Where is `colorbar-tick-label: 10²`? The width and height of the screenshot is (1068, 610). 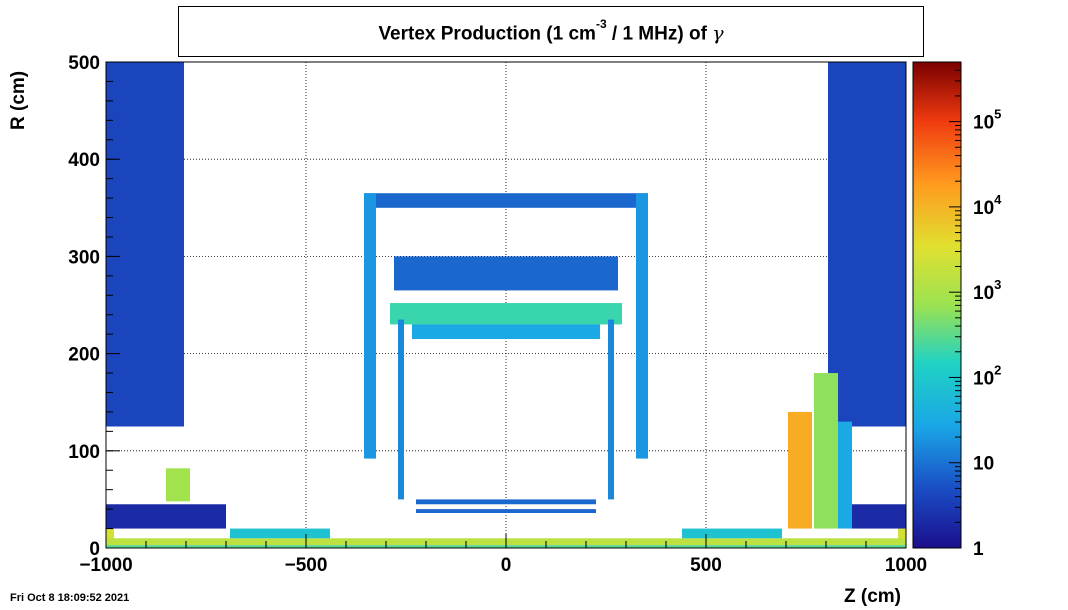 colorbar-tick-label: 10² is located at coordinates (987, 375).